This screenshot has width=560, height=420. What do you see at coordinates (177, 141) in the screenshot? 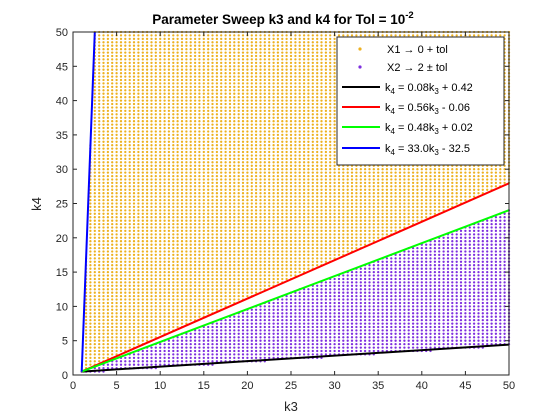
I see `orange-point-1916` at bounding box center [177, 141].